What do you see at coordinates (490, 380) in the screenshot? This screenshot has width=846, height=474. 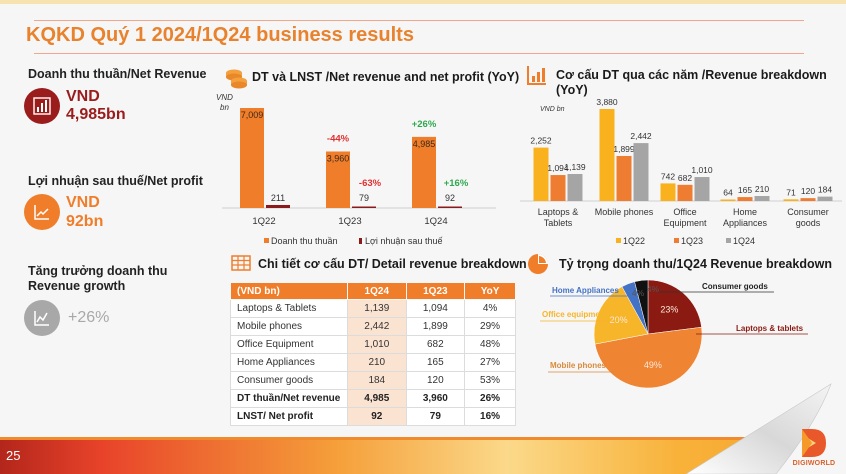 I see `cell-yoy: 53%` at bounding box center [490, 380].